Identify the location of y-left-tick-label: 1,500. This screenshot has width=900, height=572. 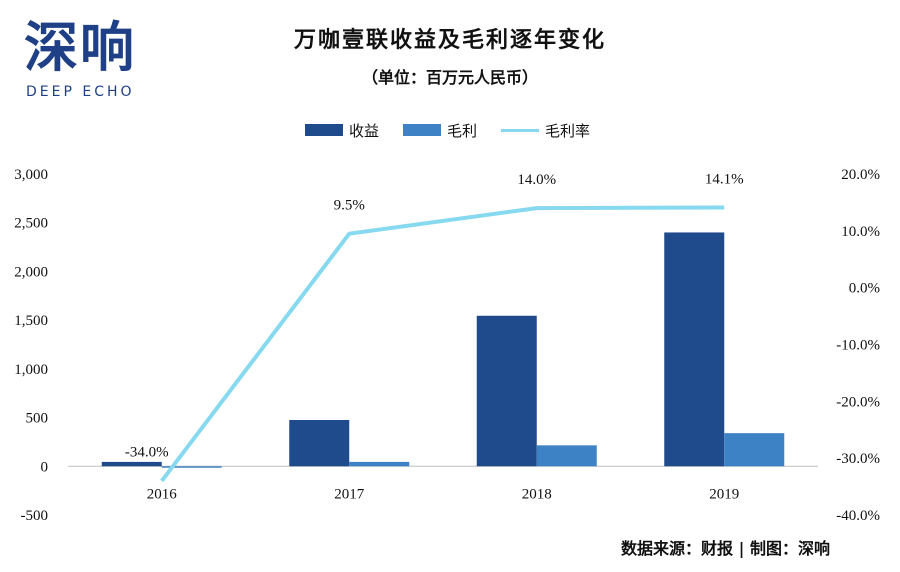
(31, 321).